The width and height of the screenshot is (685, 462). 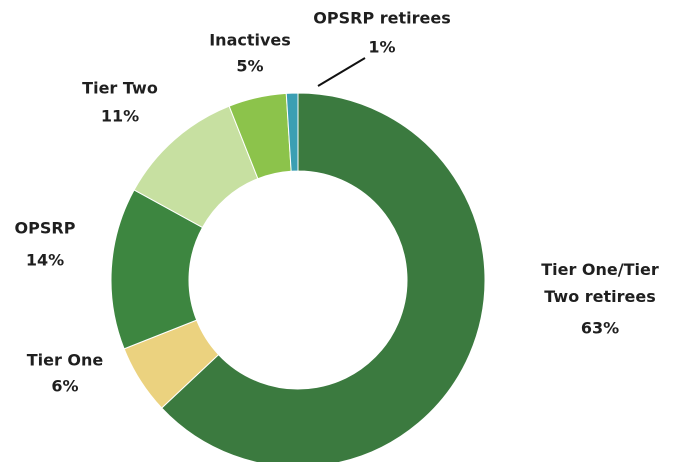 What do you see at coordinates (382, 18) in the screenshot?
I see `slice-label: OPSRP retirees` at bounding box center [382, 18].